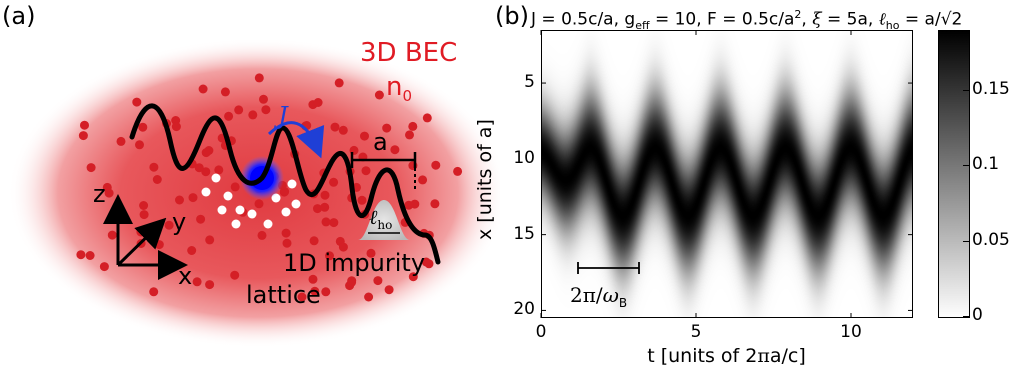 The height and width of the screenshot is (377, 1009). Describe the element at coordinates (726, 356) in the screenshot. I see `x-axis-title: t [units of 2πa/c]` at that location.